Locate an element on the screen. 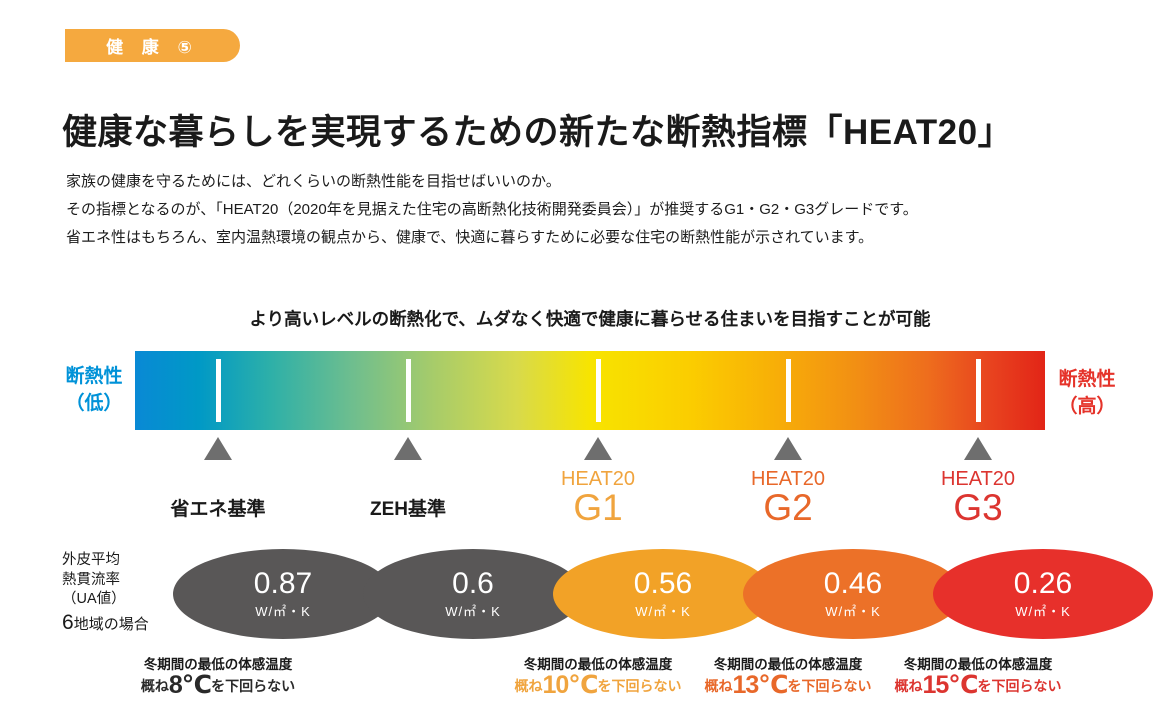 The height and width of the screenshot is (726, 1171). region-text: 地域の場合 is located at coordinates (111, 624).